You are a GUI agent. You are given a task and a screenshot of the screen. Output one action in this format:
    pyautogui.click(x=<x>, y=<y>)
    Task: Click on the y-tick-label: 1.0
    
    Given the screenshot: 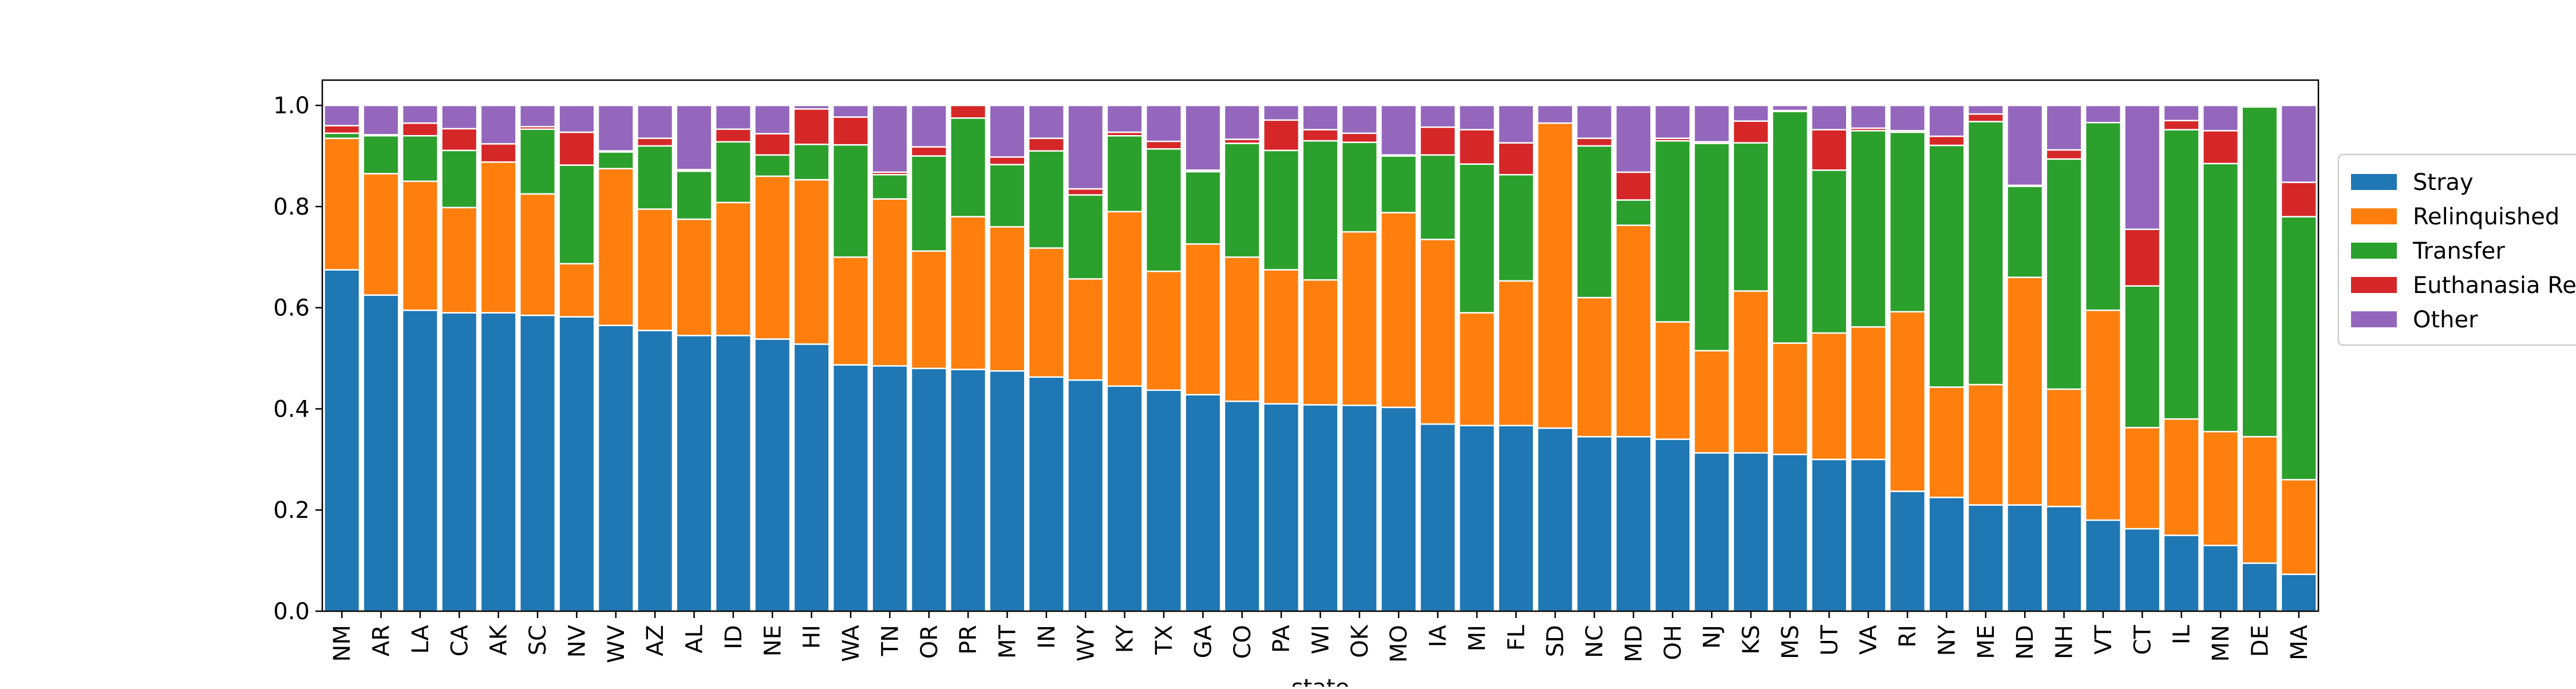 What is the action you would take?
    pyautogui.click(x=291, y=106)
    